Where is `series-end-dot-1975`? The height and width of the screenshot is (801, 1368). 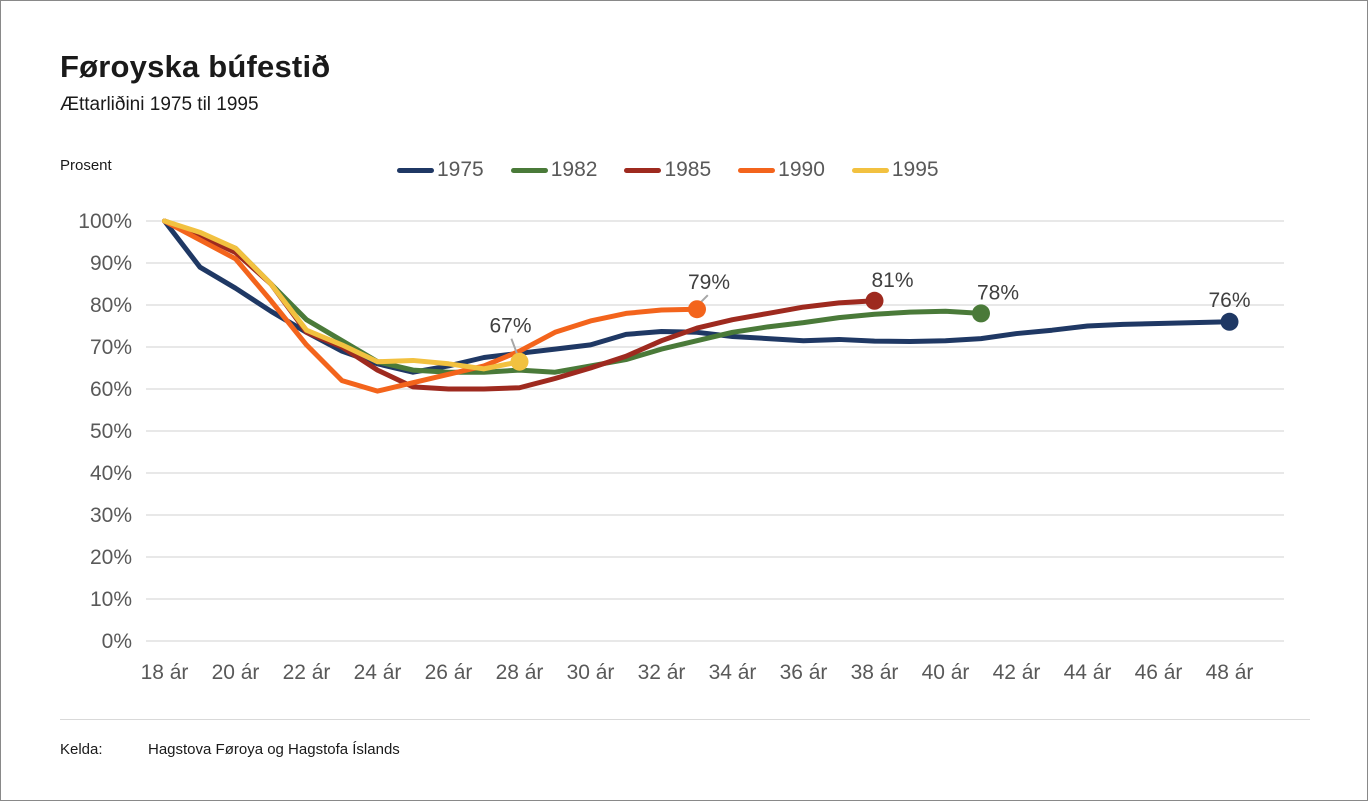
series-end-dot-1975 is located at coordinates (1229, 321).